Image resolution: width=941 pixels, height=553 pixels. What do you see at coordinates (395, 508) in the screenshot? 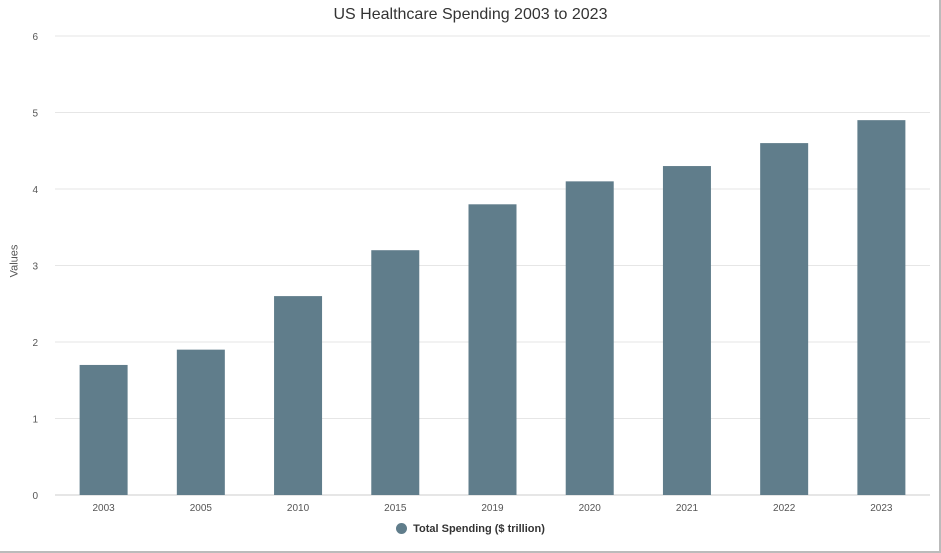
I see `x-tick-label: 2015` at bounding box center [395, 508].